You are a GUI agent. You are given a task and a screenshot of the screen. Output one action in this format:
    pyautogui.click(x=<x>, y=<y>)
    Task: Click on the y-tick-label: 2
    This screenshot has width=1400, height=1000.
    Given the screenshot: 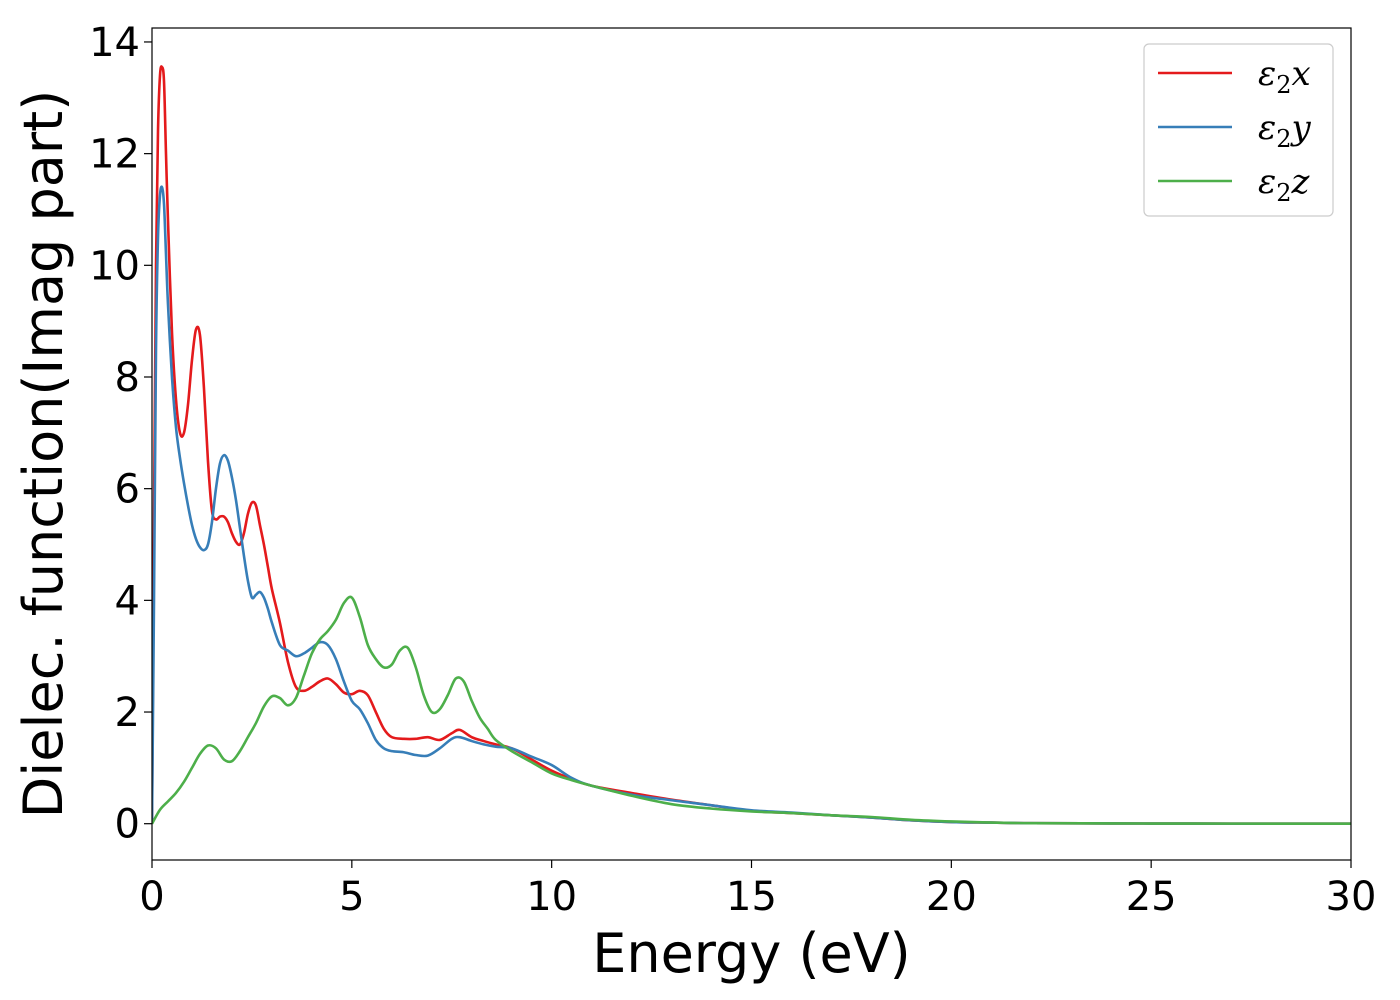 What is the action you would take?
    pyautogui.click(x=127, y=713)
    